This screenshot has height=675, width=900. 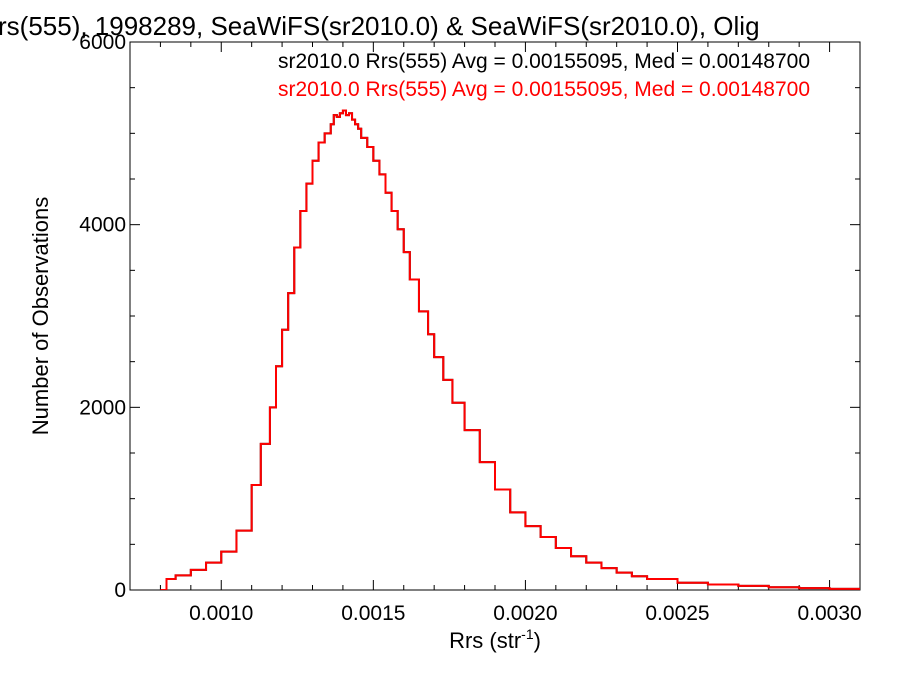 I want to click on y-axis-label: Number of Observations, so click(x=40, y=316).